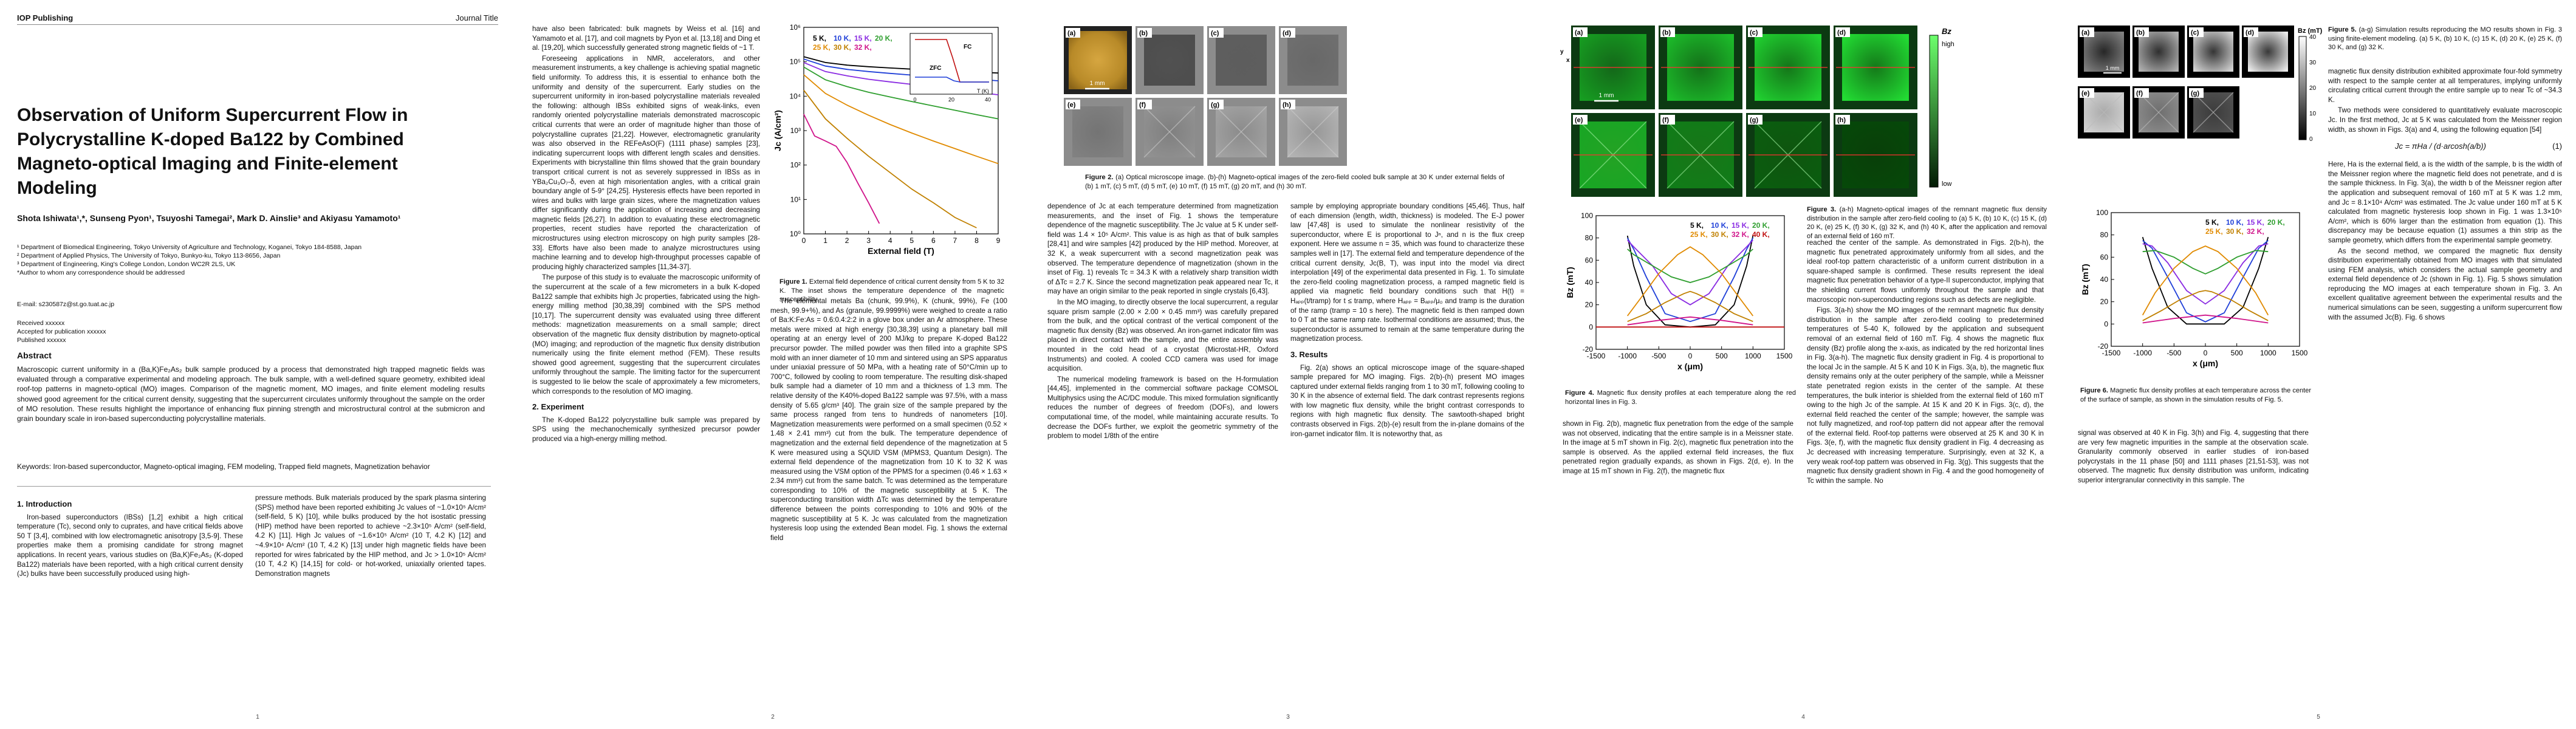 The image size is (2576, 729). I want to click on figure-3: (a) (b) (c) (d) (e) (f) (g) (h) y x 1 mm Bz high low, so click(1804, 114).